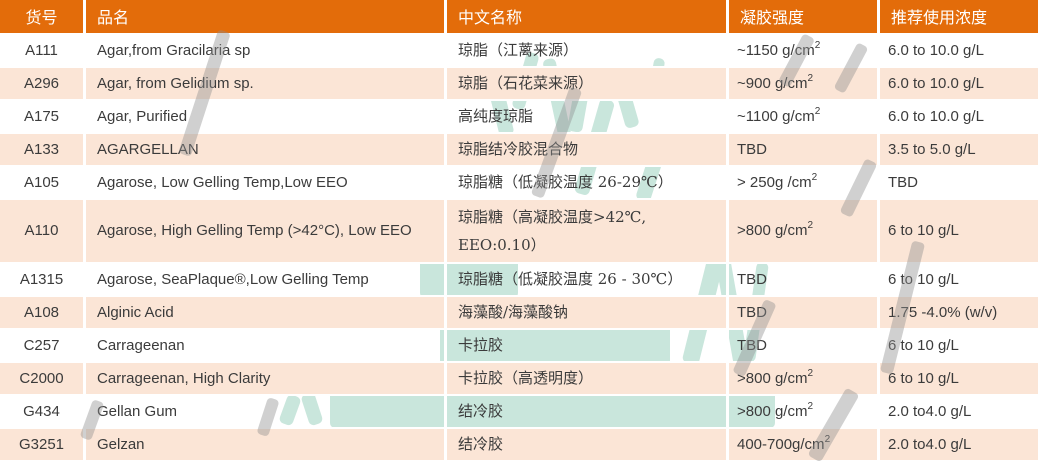 The height and width of the screenshot is (461, 1038). What do you see at coordinates (804, 115) in the screenshot?
I see `cell-gel-strength: ~1100 g/cm2` at bounding box center [804, 115].